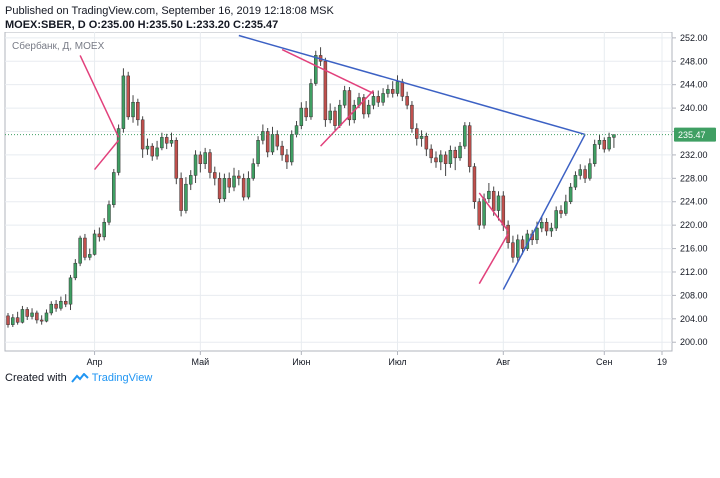  Describe the element at coordinates (347, 118) in the screenshot. I see `trendline-wedge-2-bottom` at that location.